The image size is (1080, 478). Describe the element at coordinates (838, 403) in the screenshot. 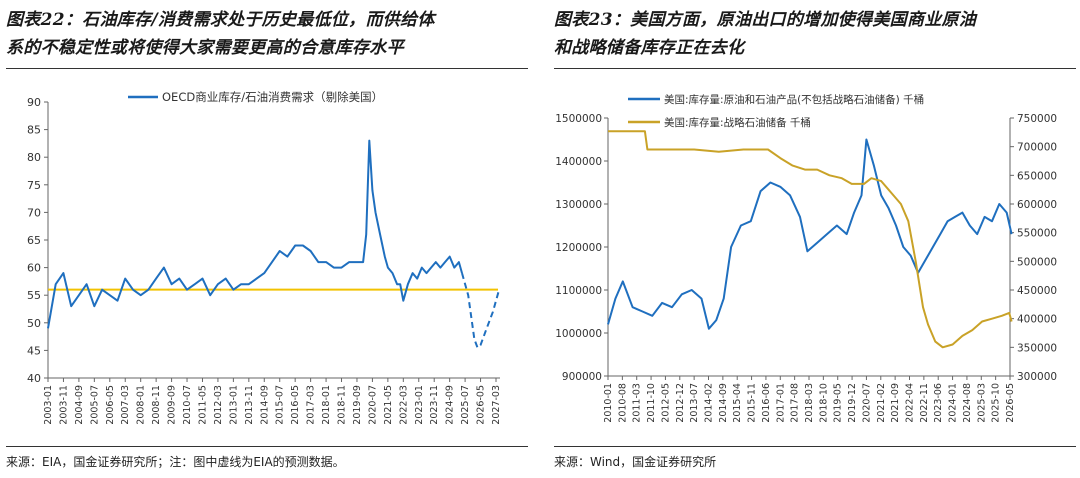

I see `x-tick-label: 2019-05` at that location.